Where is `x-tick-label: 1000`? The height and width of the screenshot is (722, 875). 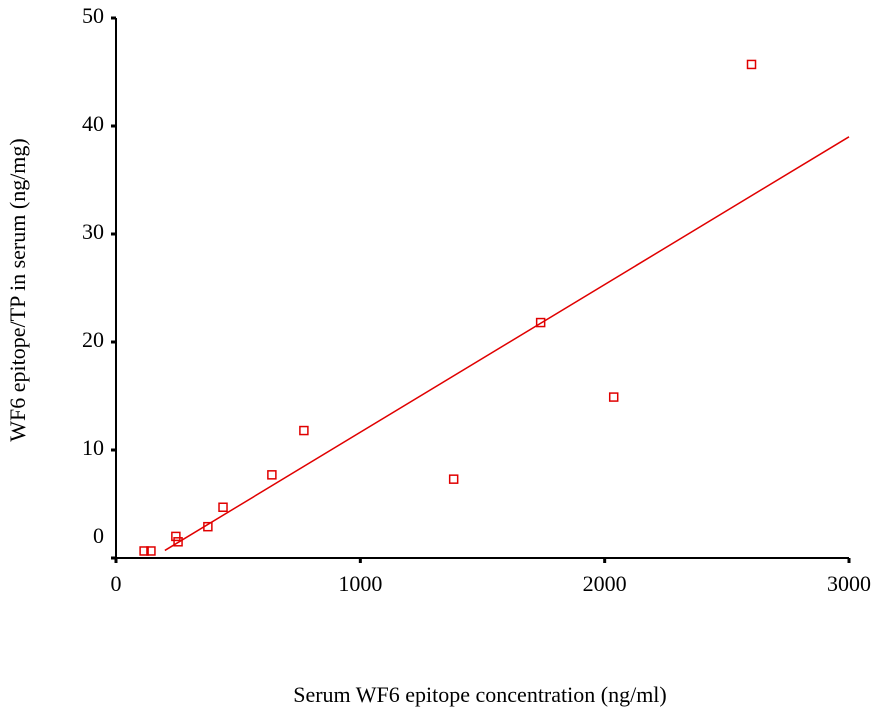 x-tick-label: 1000 is located at coordinates (360, 583).